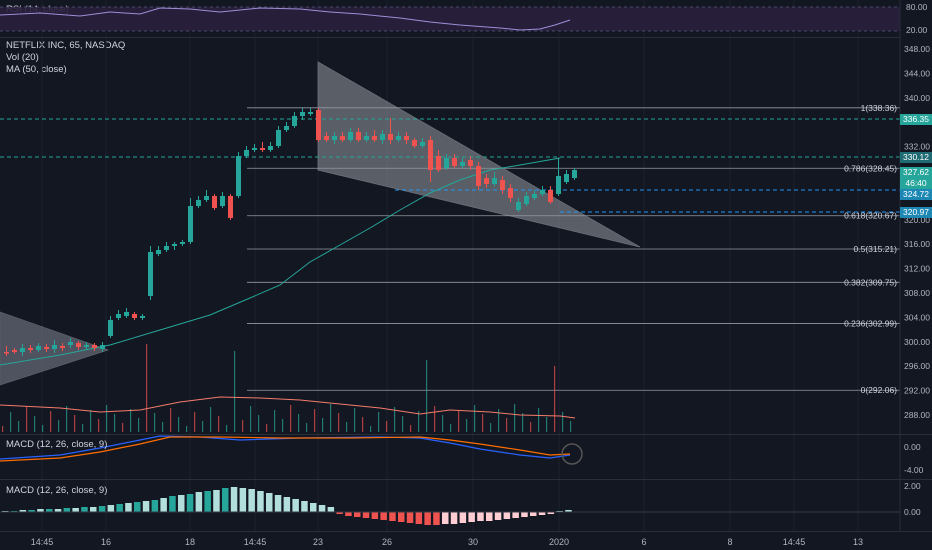 This screenshot has width=932, height=550. Describe the element at coordinates (36, 69) in the screenshot. I see `ma-label: MA (50, close)` at that location.